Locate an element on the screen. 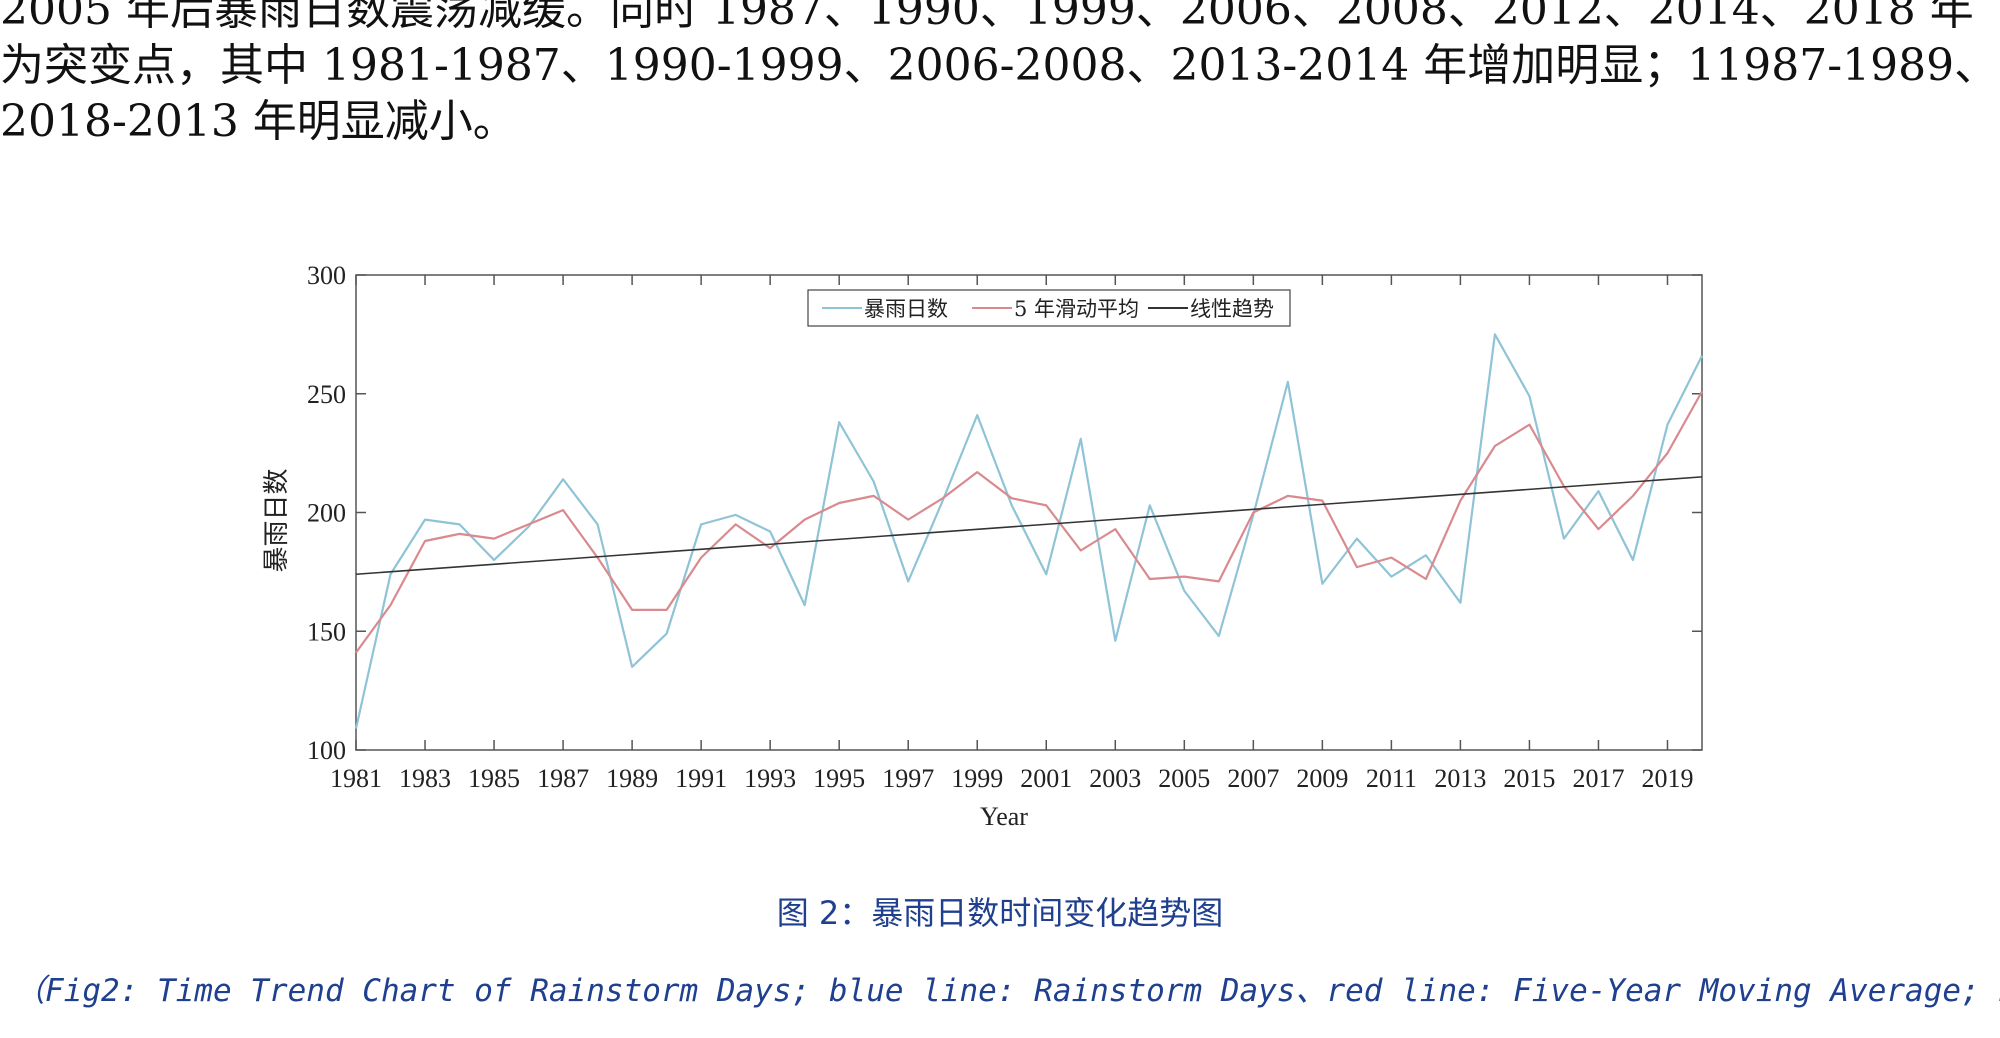  x-tick-label: 2009 is located at coordinates (1322, 778).